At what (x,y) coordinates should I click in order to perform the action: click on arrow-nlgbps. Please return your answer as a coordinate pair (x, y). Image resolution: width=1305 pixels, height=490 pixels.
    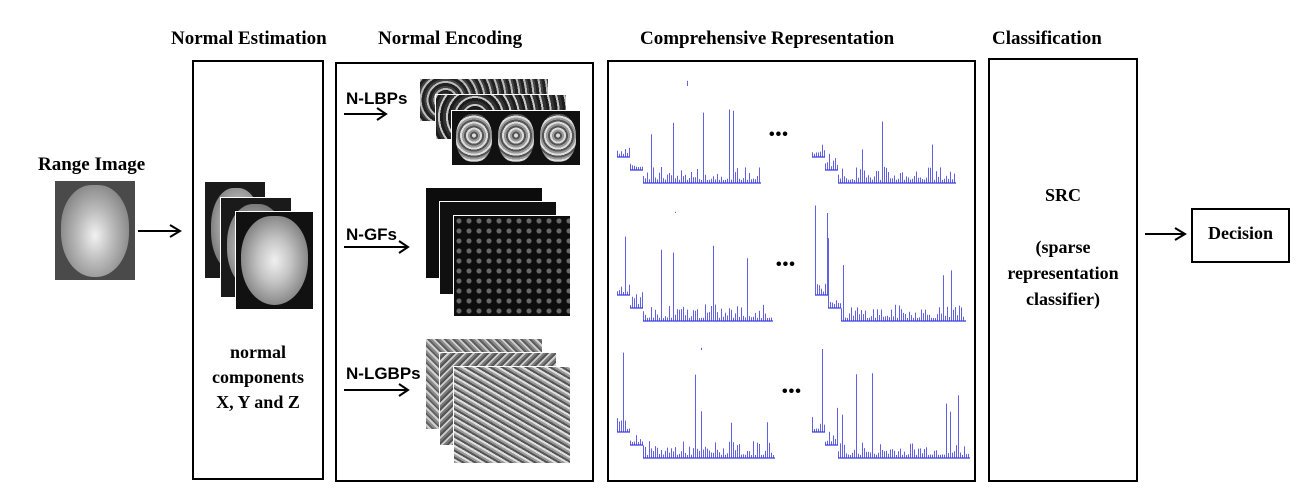
    Looking at the image, I should click on (377, 390).